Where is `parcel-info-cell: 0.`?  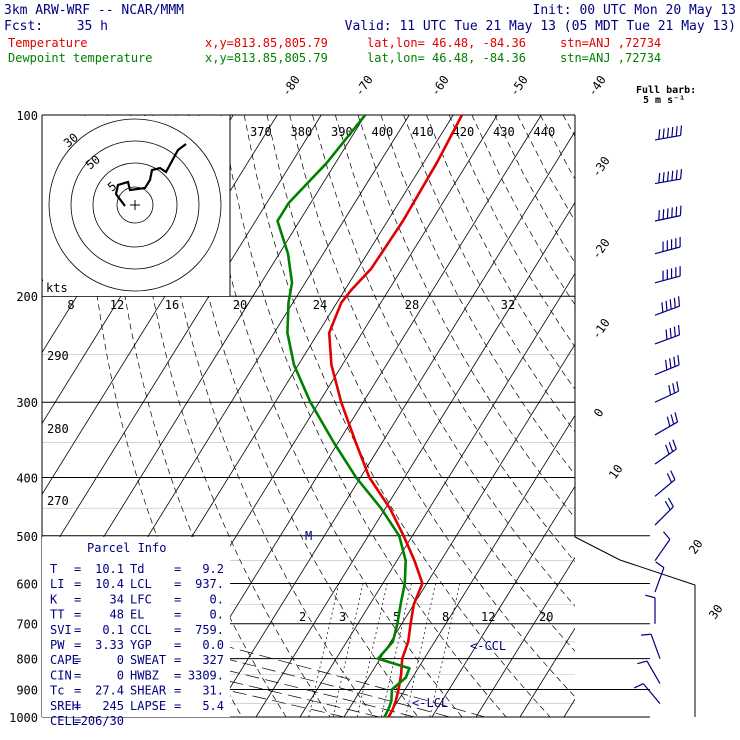
parcel-info-cell: 0. is located at coordinates (217, 599).